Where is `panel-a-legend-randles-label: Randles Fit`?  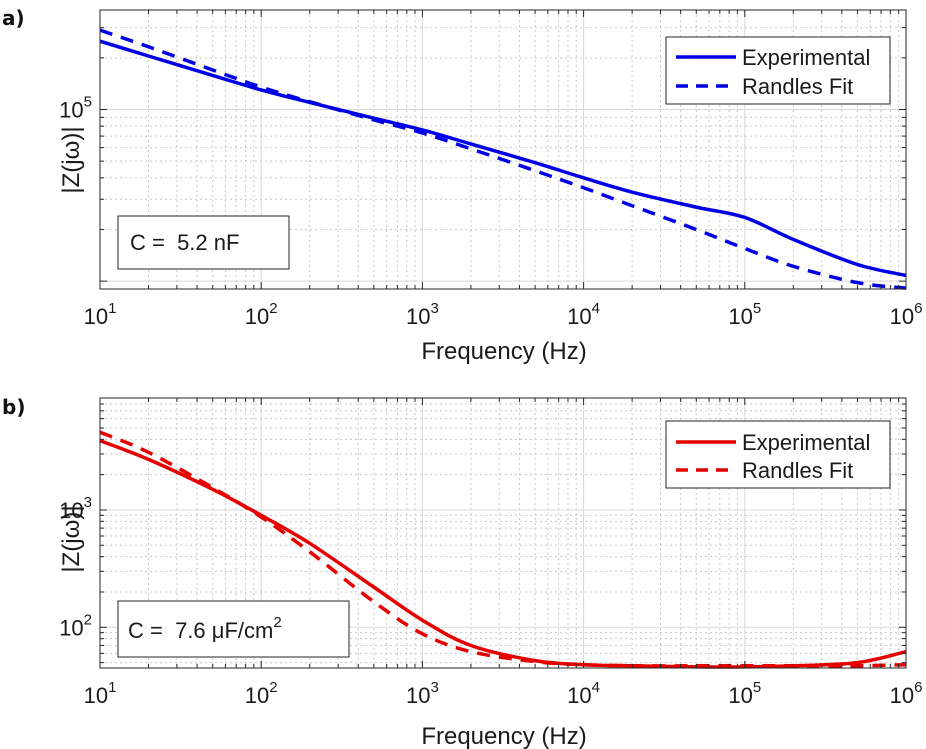
panel-a-legend-randles-label: Randles Fit is located at coordinates (797, 86).